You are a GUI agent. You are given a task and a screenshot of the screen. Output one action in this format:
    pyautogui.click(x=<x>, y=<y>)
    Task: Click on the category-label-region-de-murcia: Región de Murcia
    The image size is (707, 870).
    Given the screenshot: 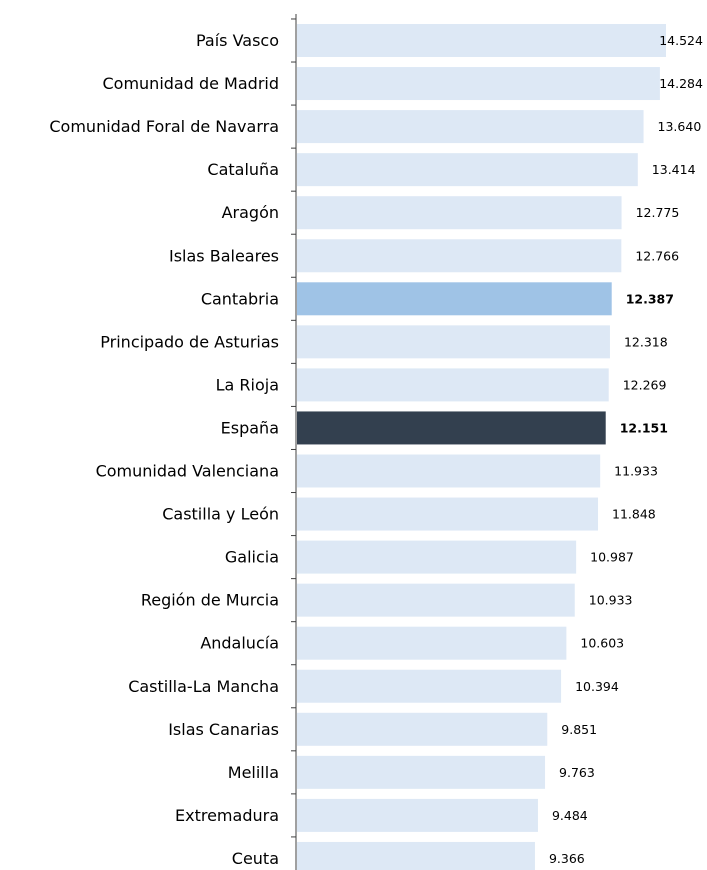 What is the action you would take?
    pyautogui.click(x=210, y=600)
    